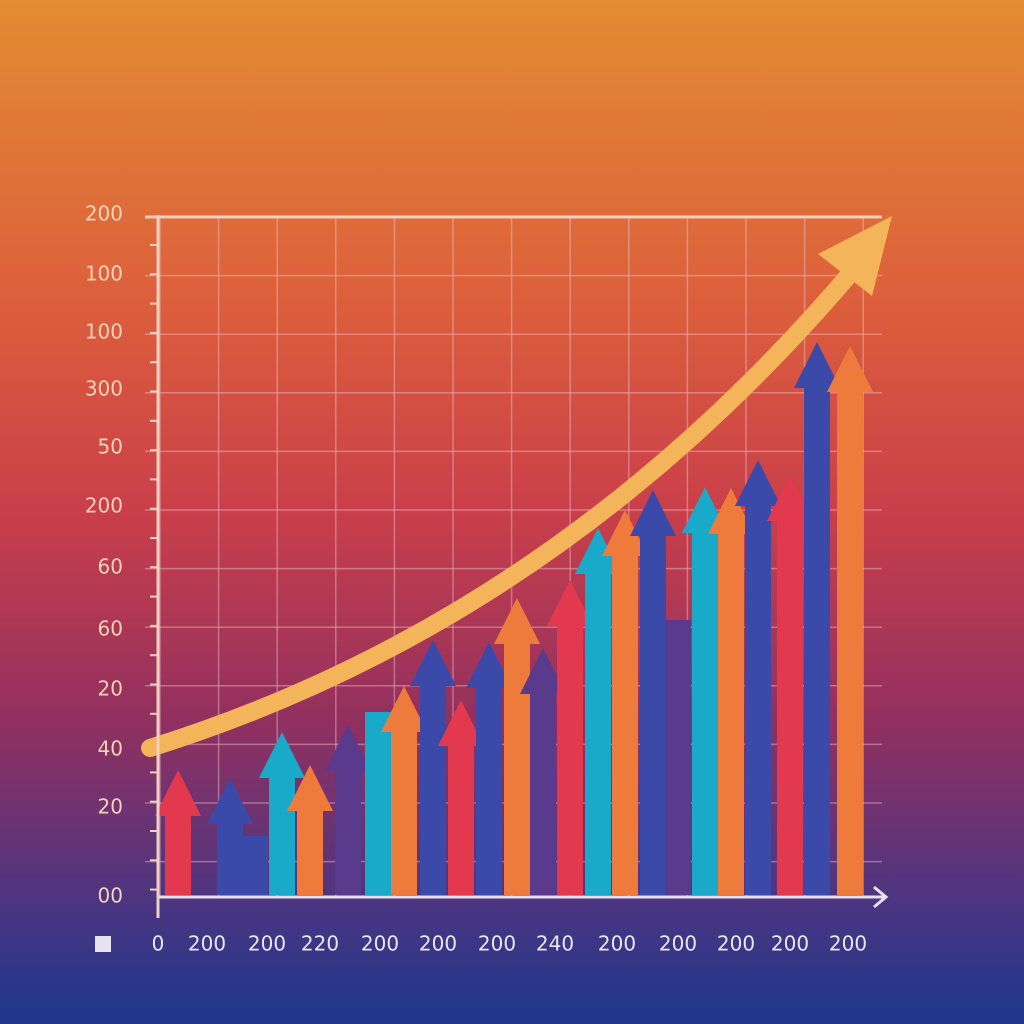  I want to click on y-label: 50, so click(110, 447).